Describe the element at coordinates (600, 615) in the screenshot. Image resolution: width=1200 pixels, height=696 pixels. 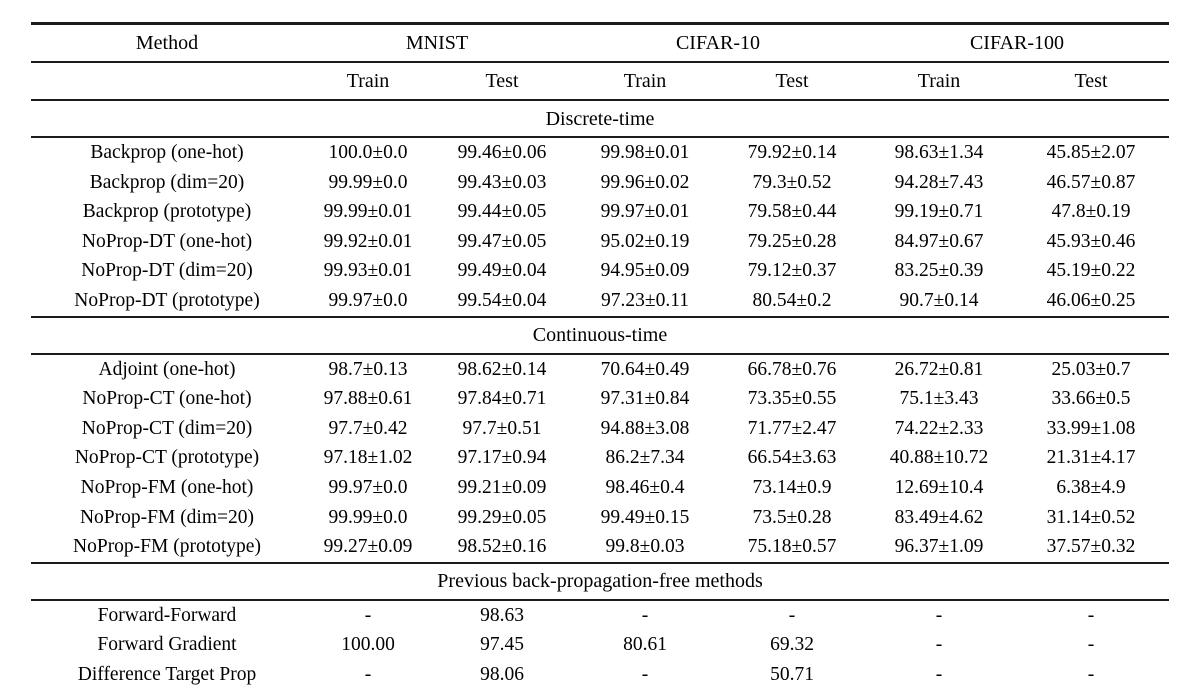
I see `table-row: Forward-Forward - 98.63 - - - -` at that location.